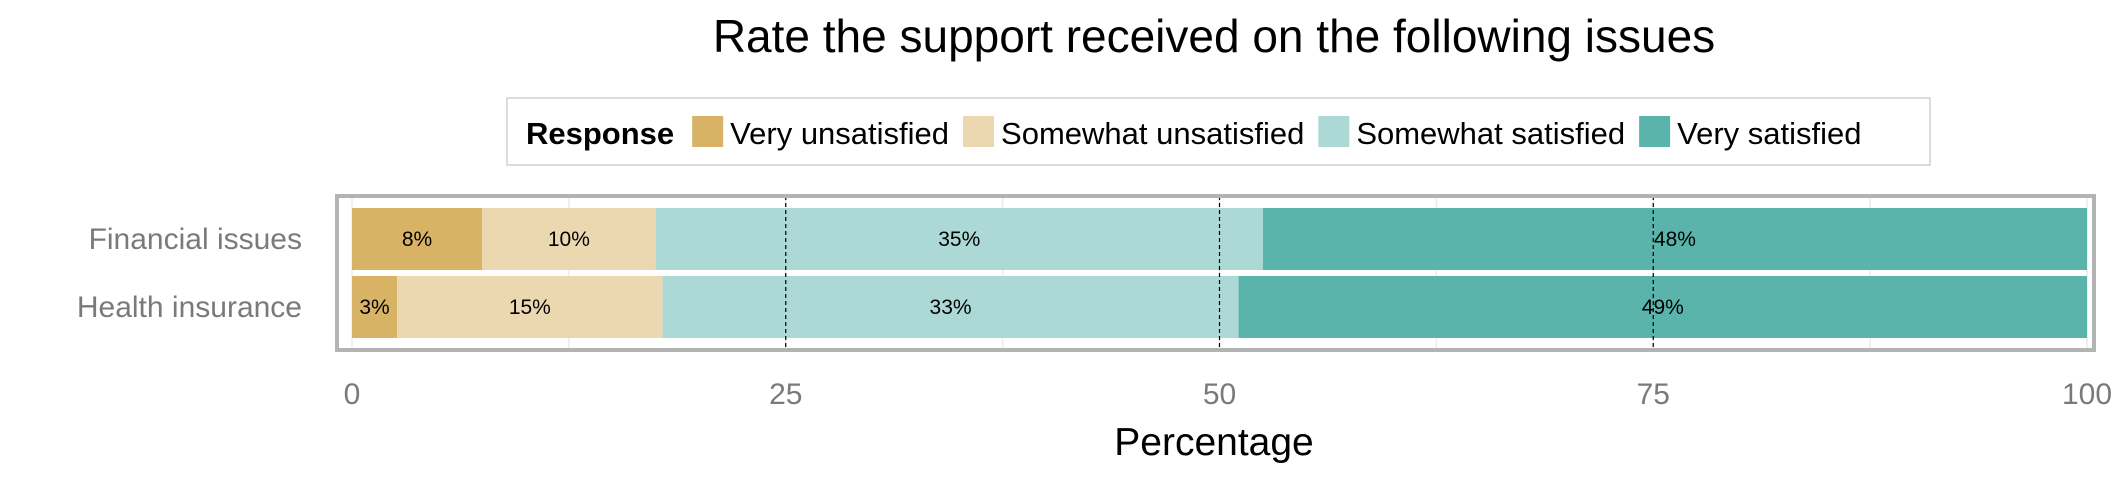  Describe the element at coordinates (189, 307) in the screenshot. I see `category-label: Health insurance` at that location.